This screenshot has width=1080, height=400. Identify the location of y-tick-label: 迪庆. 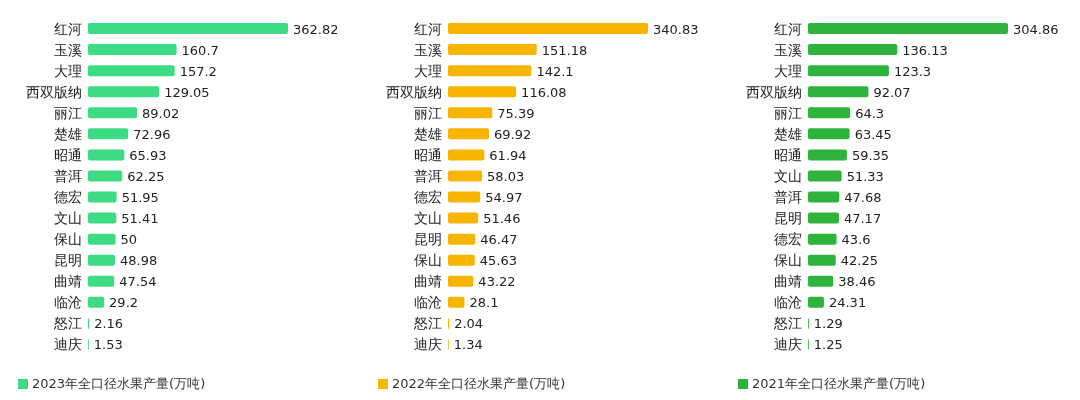
(428, 344).